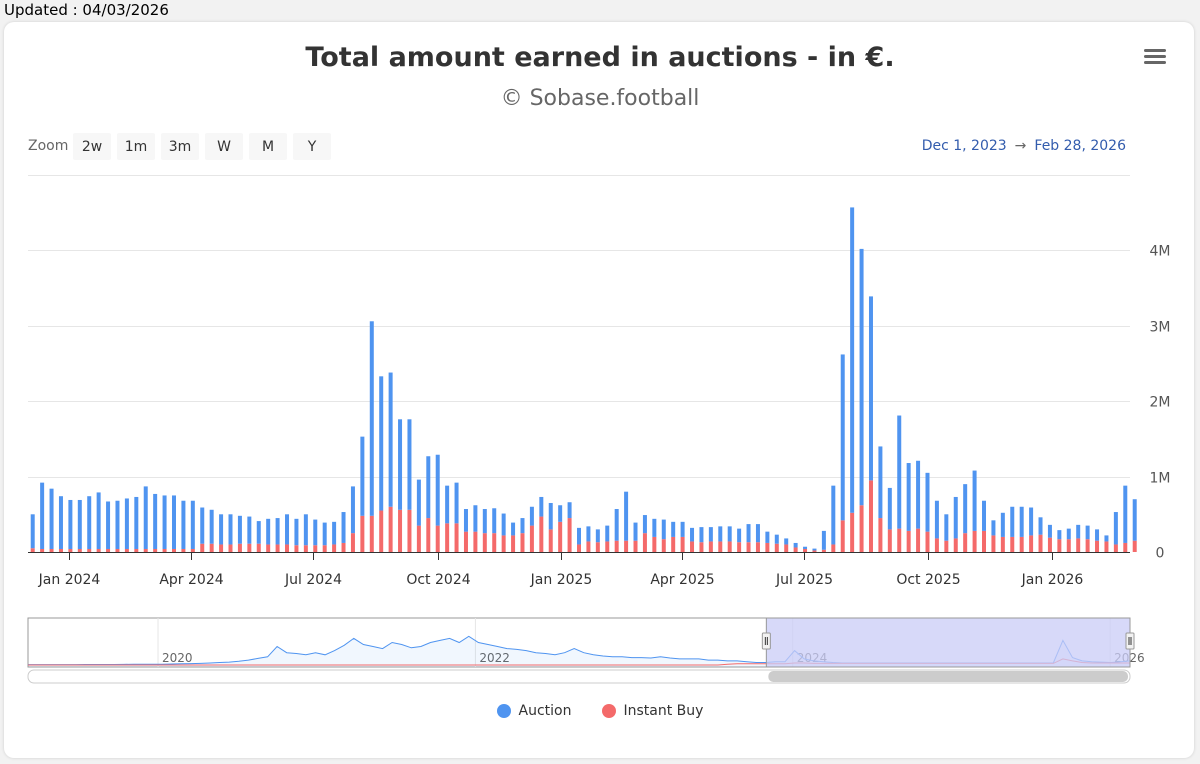 Image resolution: width=1200 pixels, height=764 pixels. Describe the element at coordinates (561, 580) in the screenshot. I see `x-tick-label: Jan 2025` at that location.